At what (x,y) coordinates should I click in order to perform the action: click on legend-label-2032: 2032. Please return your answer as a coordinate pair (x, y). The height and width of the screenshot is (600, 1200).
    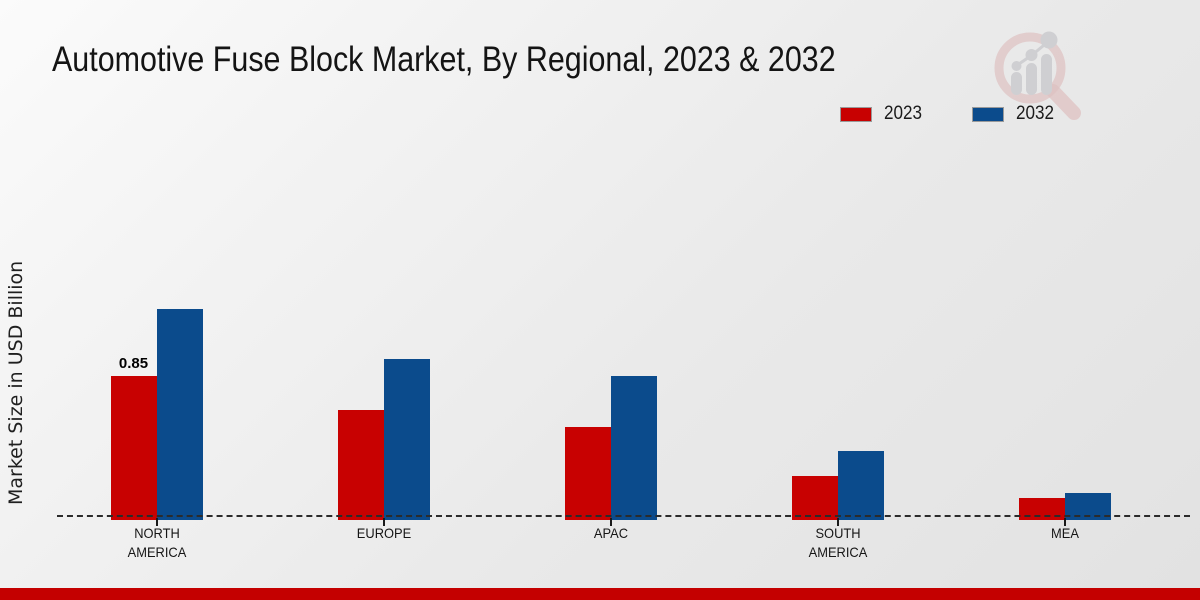
    Looking at the image, I should click on (1035, 113).